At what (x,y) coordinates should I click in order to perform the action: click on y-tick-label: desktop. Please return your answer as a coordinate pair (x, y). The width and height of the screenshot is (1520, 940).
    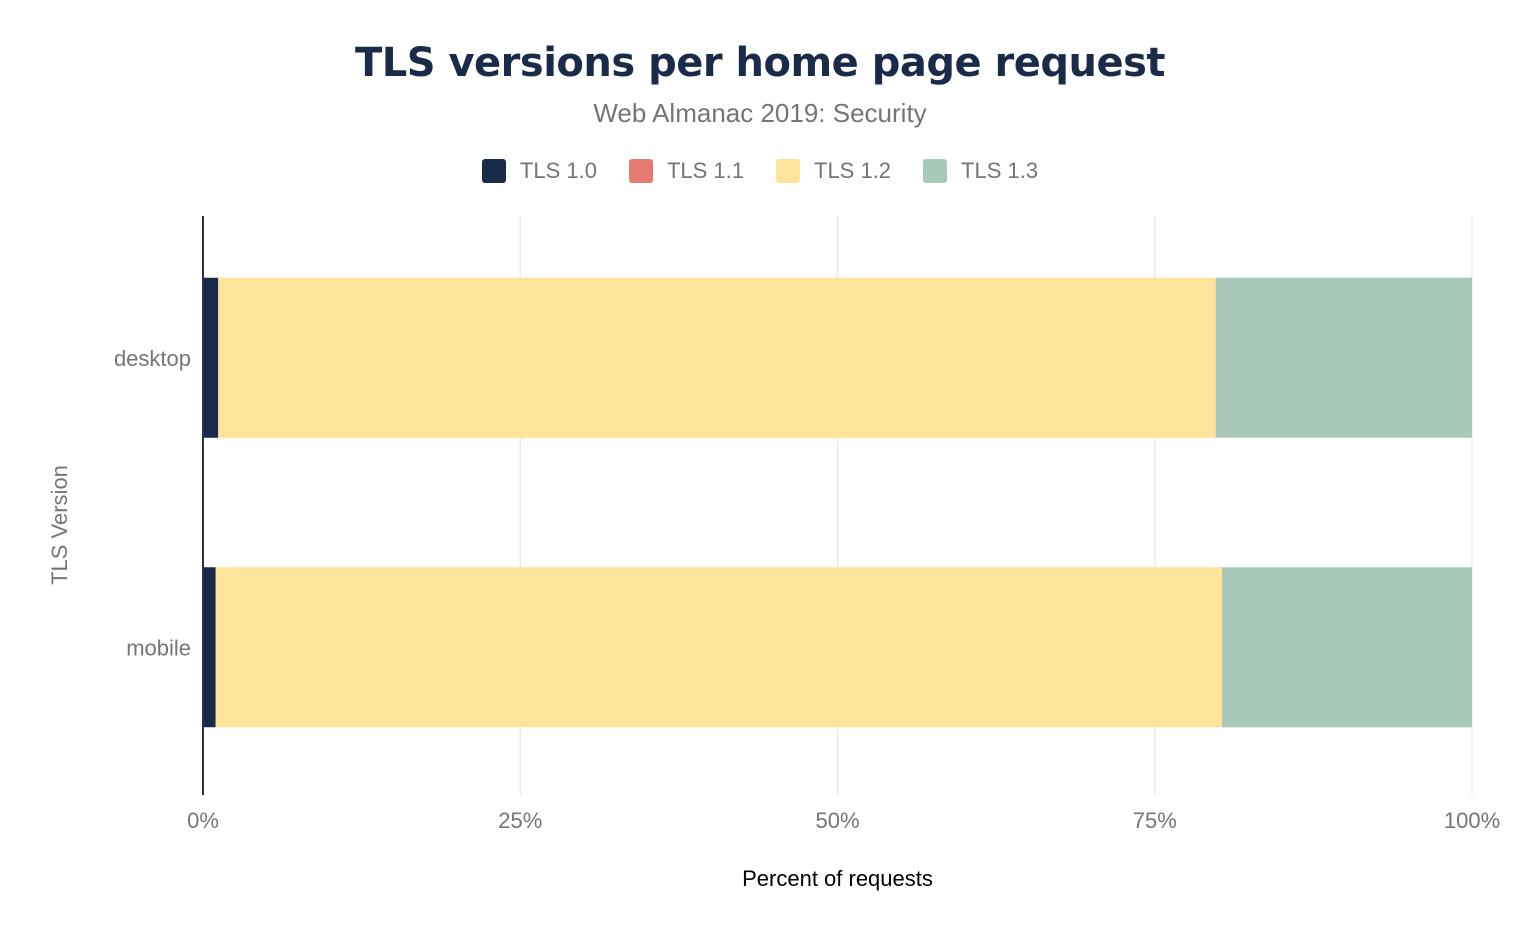
    Looking at the image, I should click on (152, 358).